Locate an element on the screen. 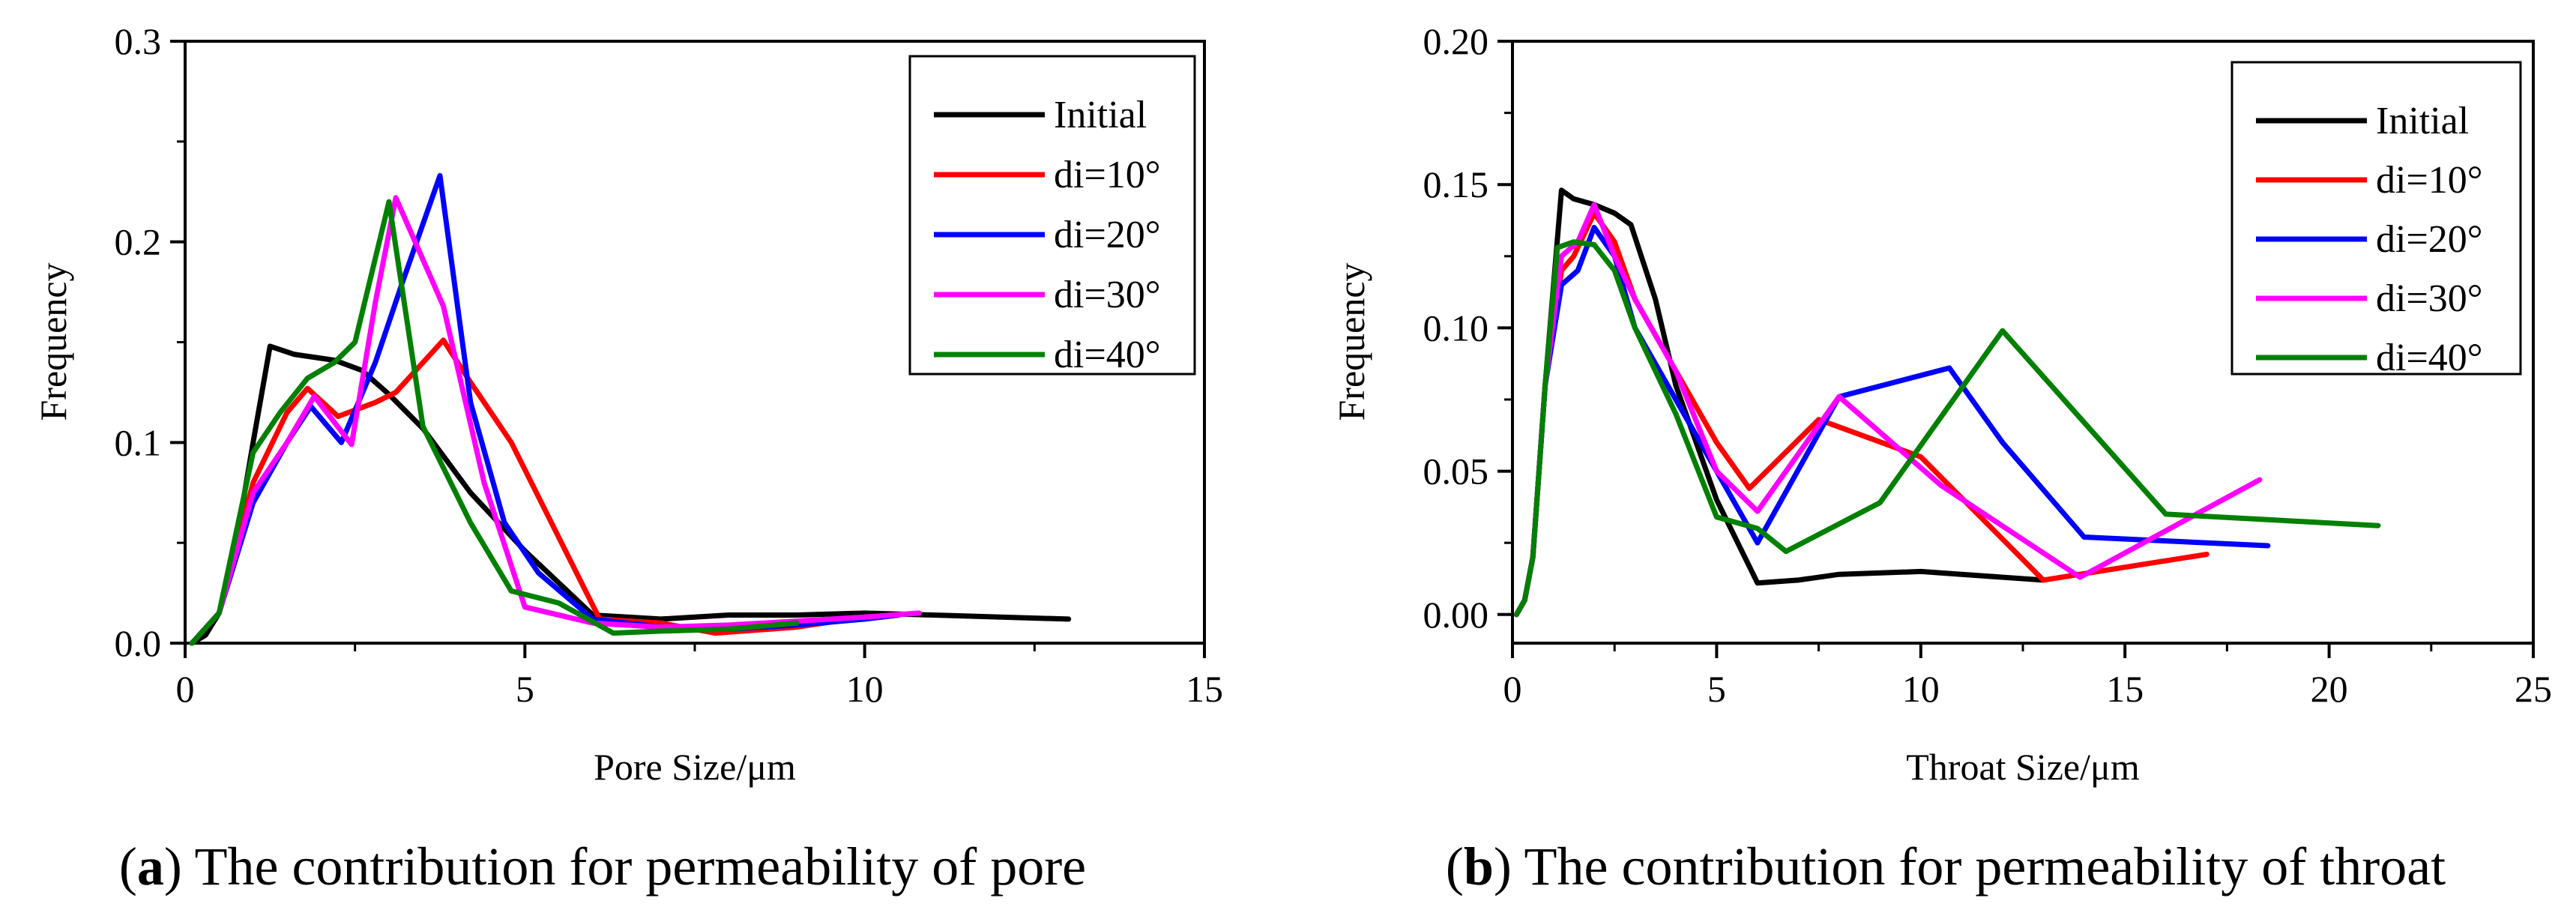 This screenshot has width=2576, height=916. legend-box-a is located at coordinates (1052, 215).